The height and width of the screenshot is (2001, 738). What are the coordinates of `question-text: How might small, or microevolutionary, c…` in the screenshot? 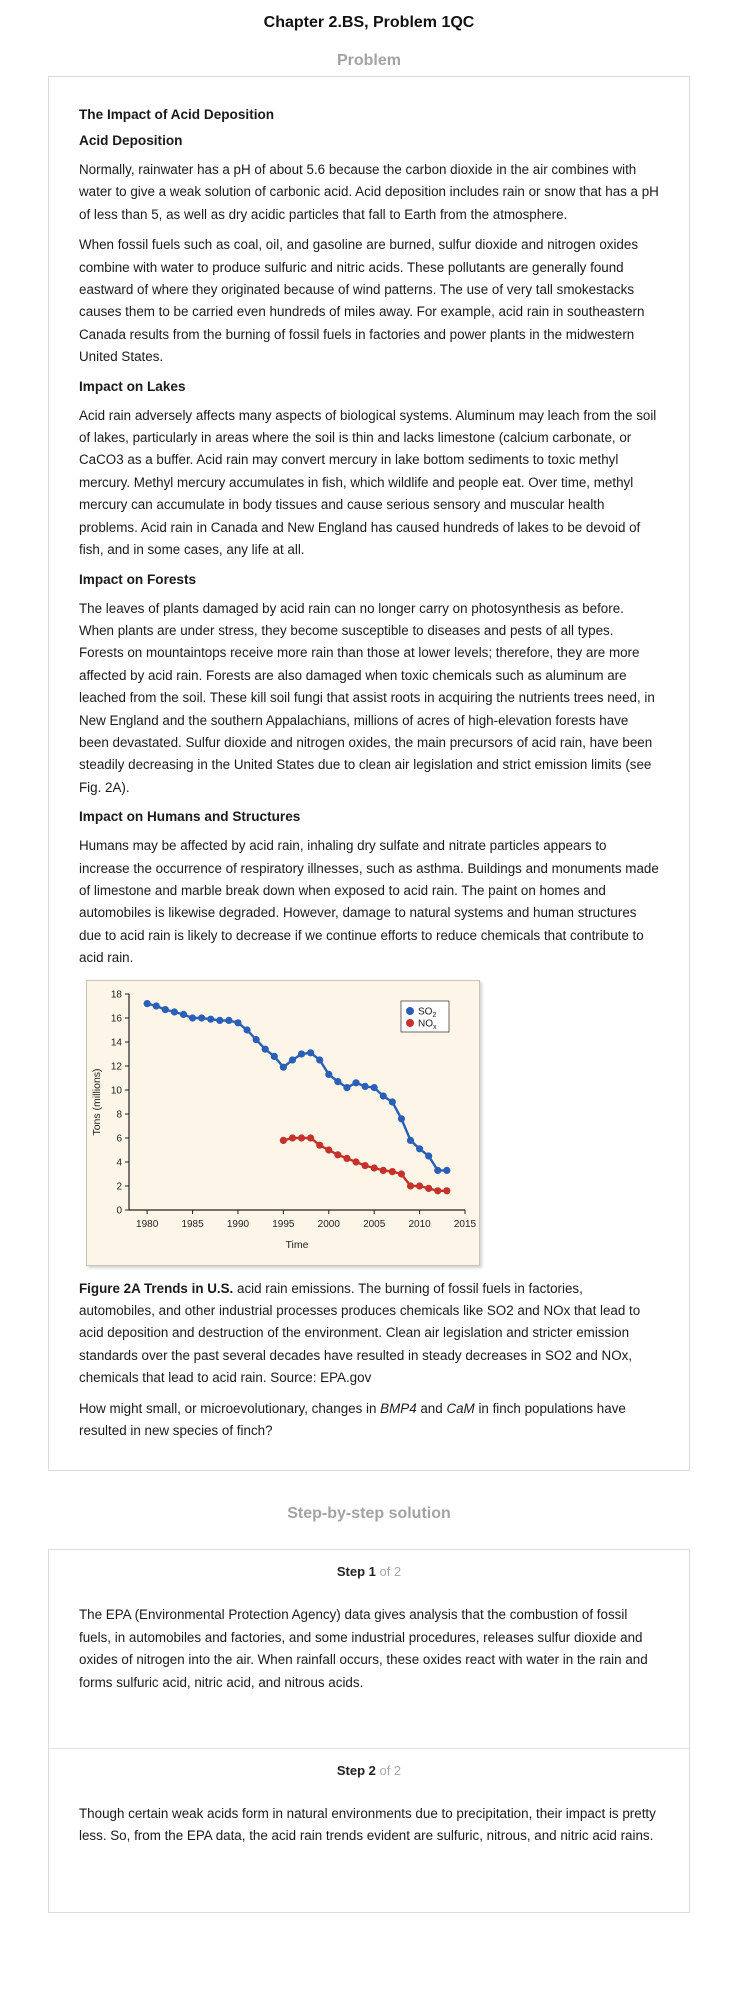 It's located at (369, 1420).